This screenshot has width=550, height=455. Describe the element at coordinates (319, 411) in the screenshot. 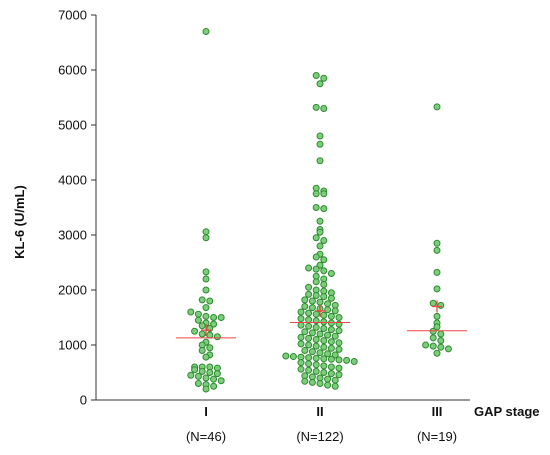

I see `category-label: II` at that location.